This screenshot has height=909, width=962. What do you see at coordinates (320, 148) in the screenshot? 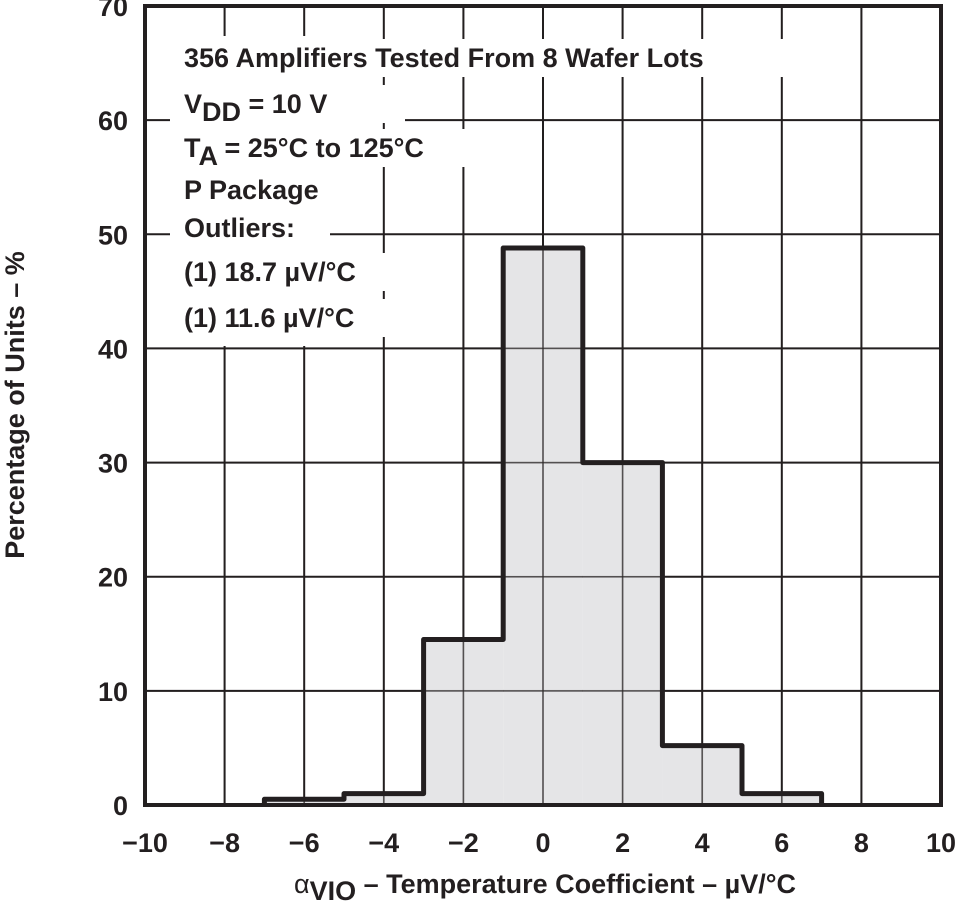
I see `annotation-rest: = 25°C to 125°C` at bounding box center [320, 148].